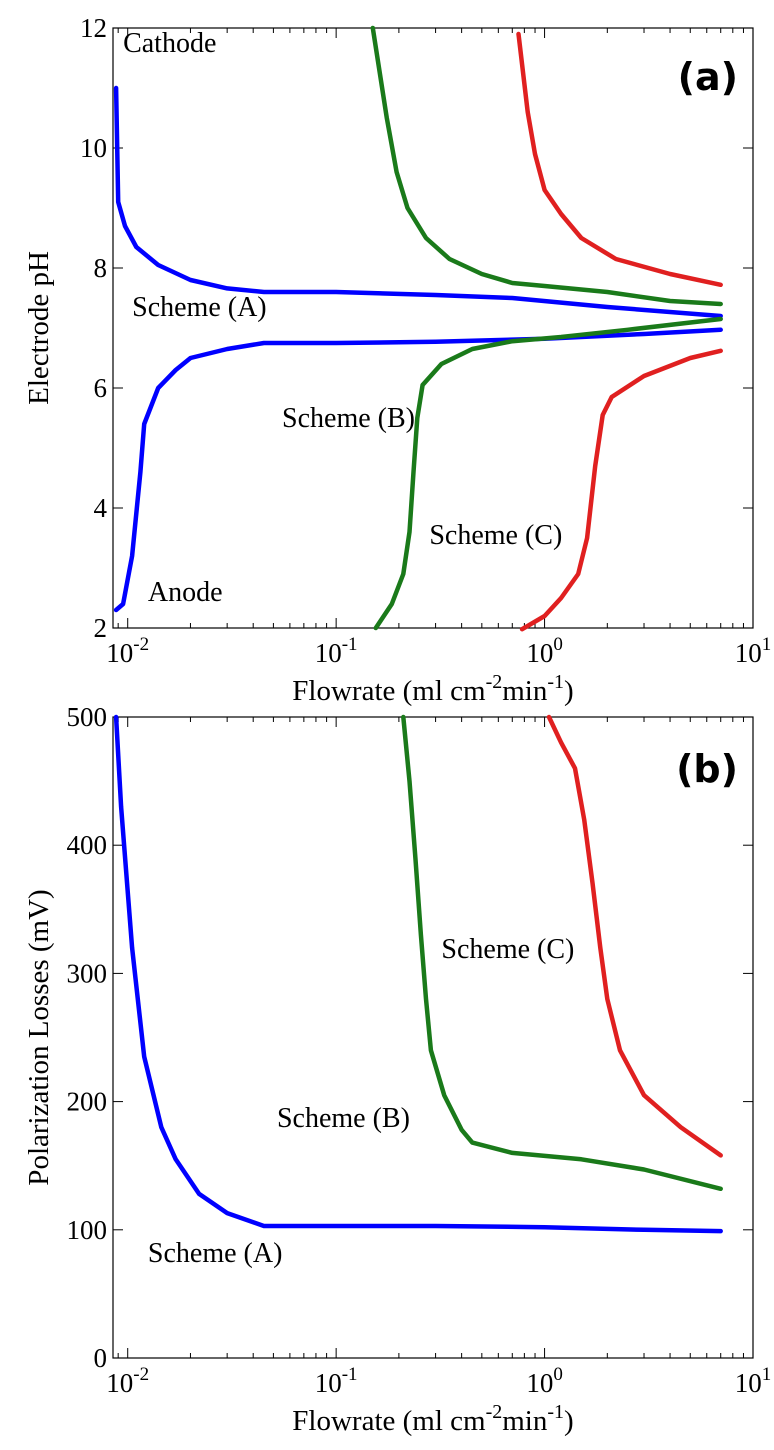 Image resolution: width=774 pixels, height=1450 pixels. I want to click on y-tick-label: 200, so click(87, 1102).